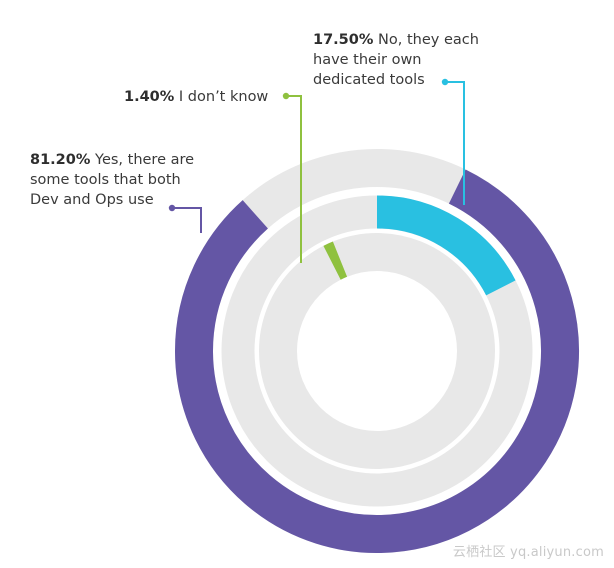  Describe the element at coordinates (294, 179) in the screenshot. I see `leader-line-inner` at that location.